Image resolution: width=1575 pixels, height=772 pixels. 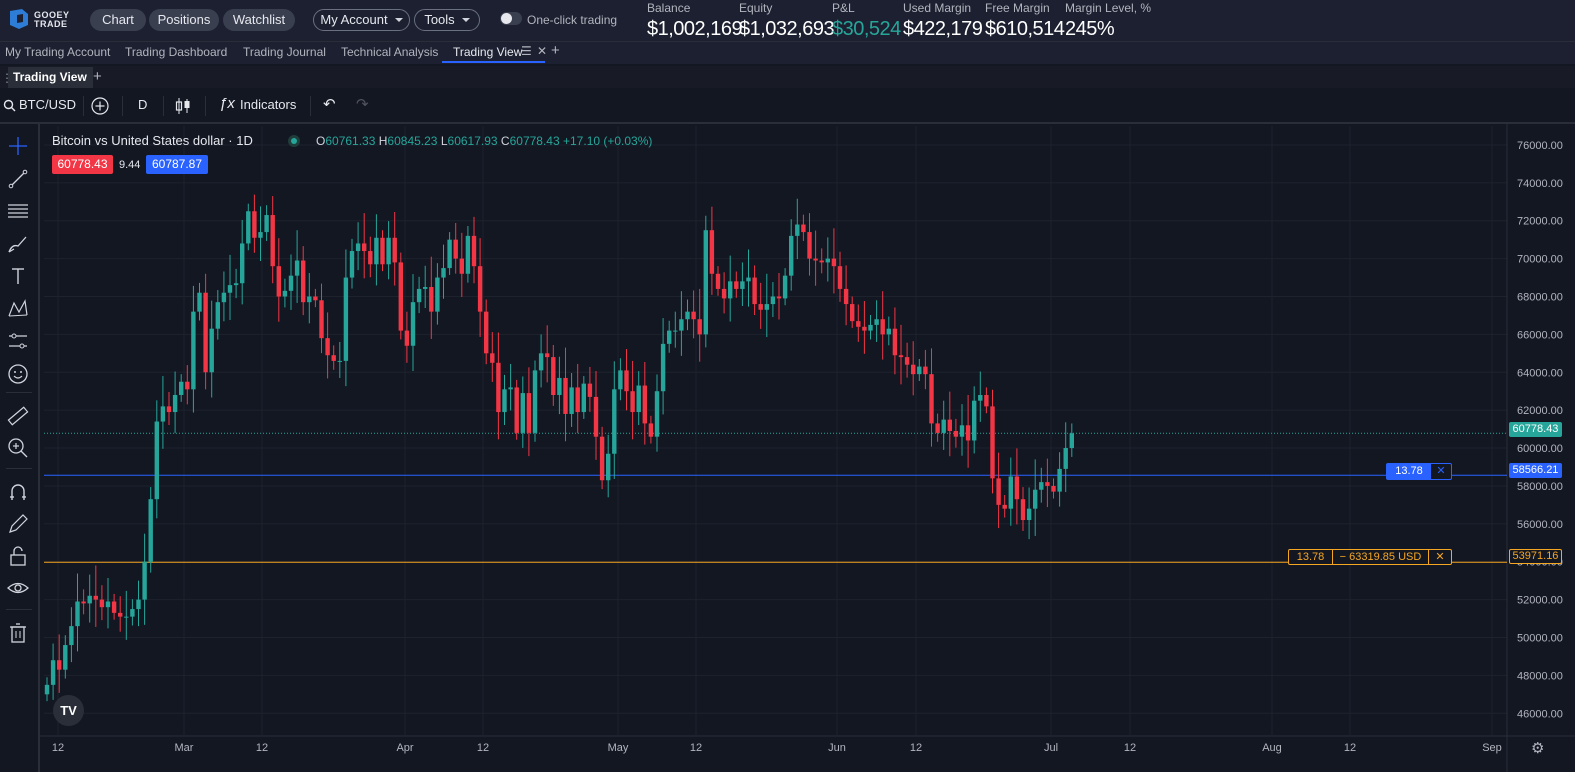 I want to click on one-click-trading-toggle, so click(x=511, y=18).